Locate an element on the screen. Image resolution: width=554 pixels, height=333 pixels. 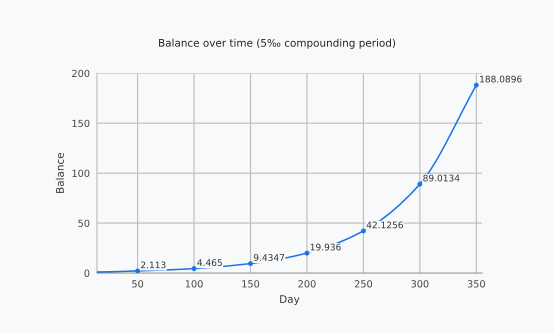
x-tick-label: 150 is located at coordinates (251, 284).